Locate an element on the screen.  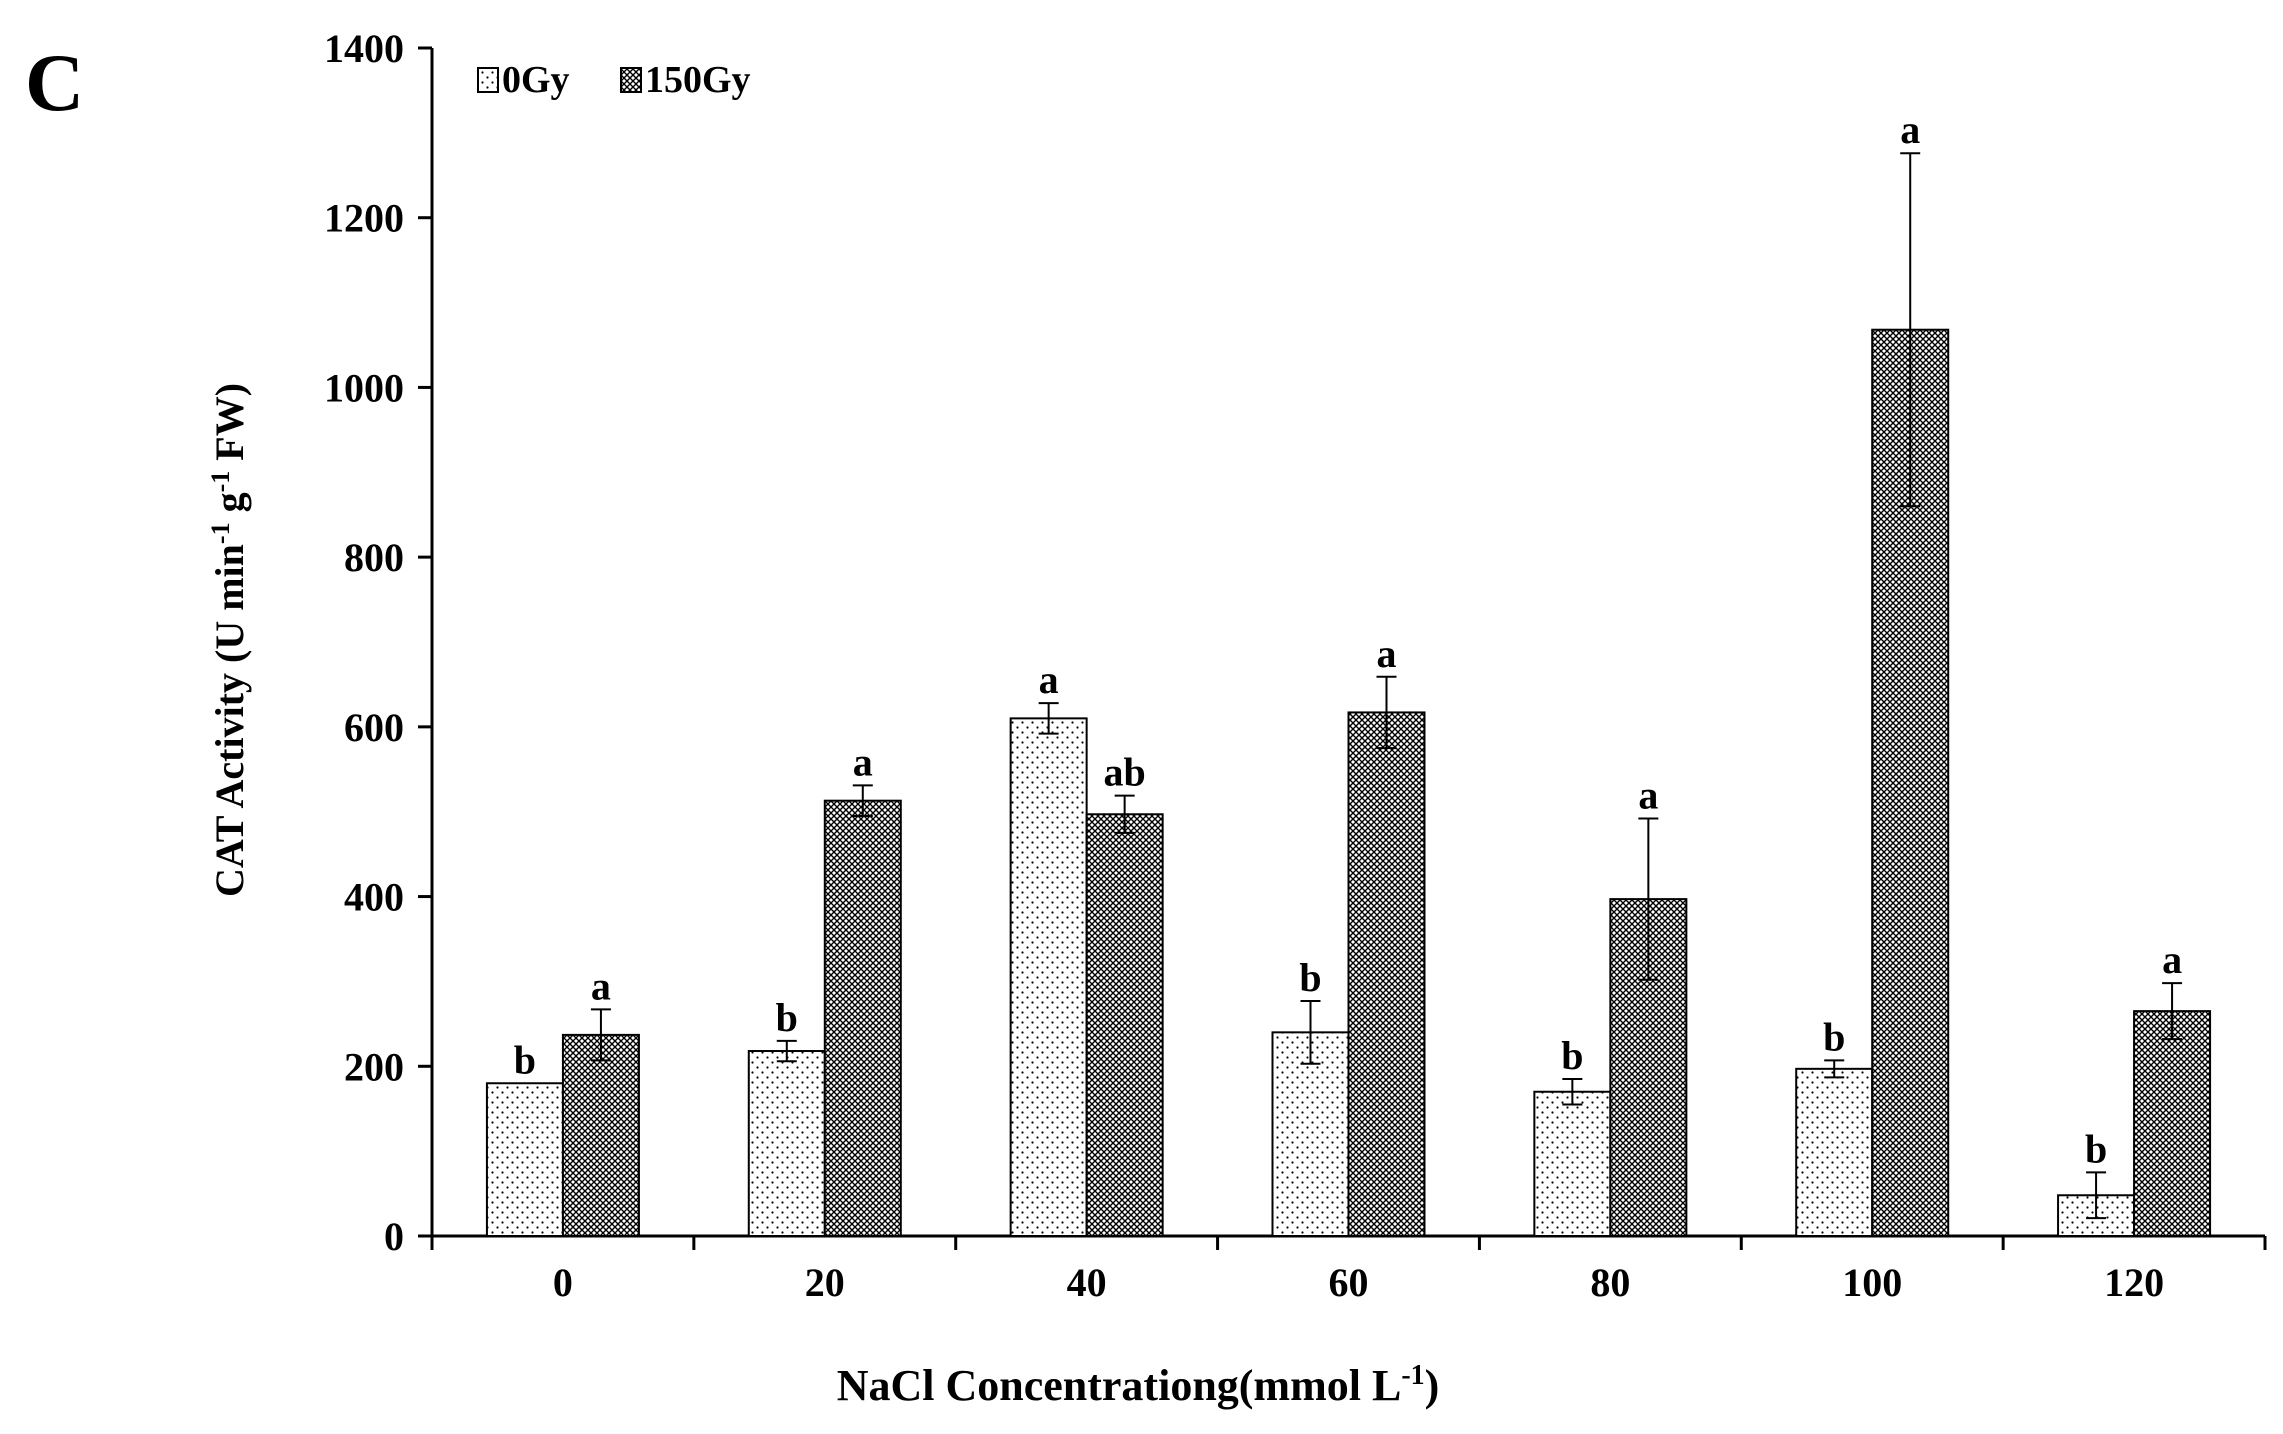
legend-label-150gy: 150Gy is located at coordinates (698, 80).